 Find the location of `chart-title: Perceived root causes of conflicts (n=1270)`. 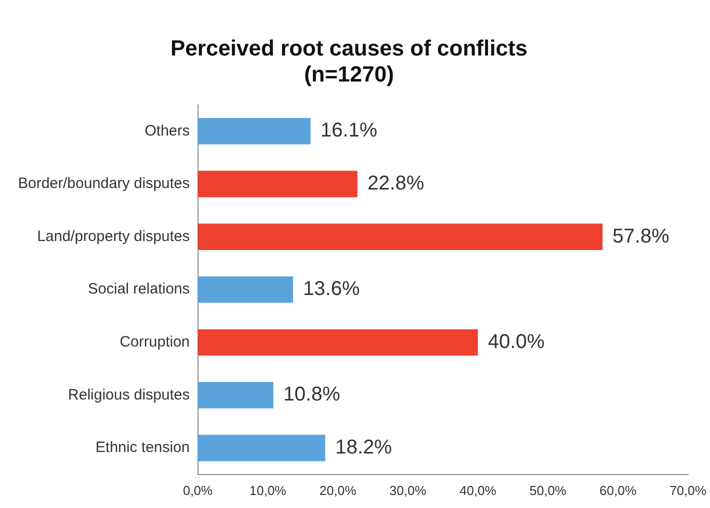

chart-title: Perceived root causes of conflicts (n=1270) is located at coordinates (349, 61).